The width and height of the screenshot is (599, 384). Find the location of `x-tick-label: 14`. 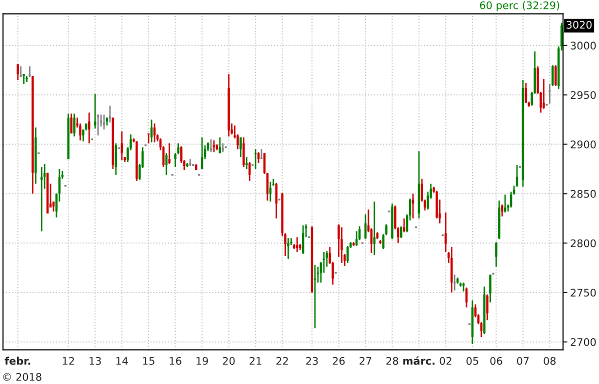

x-tick-label: 14 is located at coordinates (122, 361).